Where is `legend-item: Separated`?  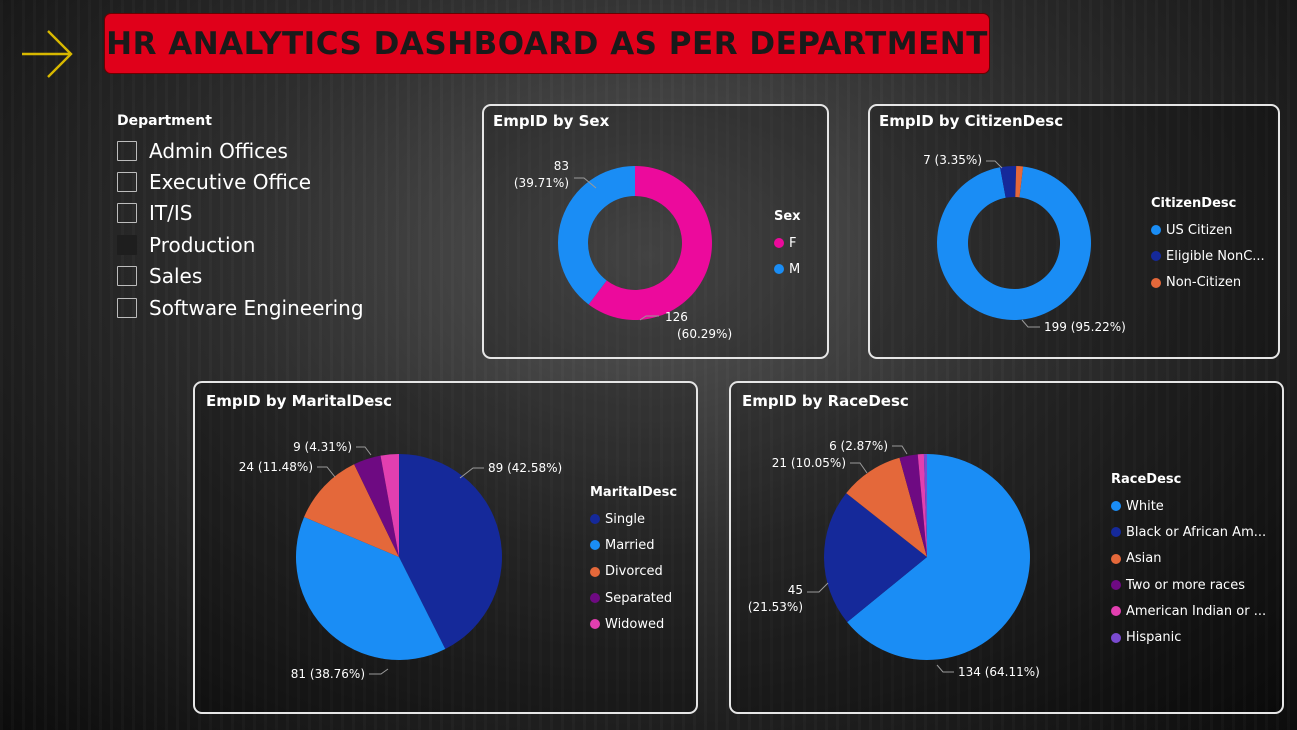 legend-item: Separated is located at coordinates (633, 598).